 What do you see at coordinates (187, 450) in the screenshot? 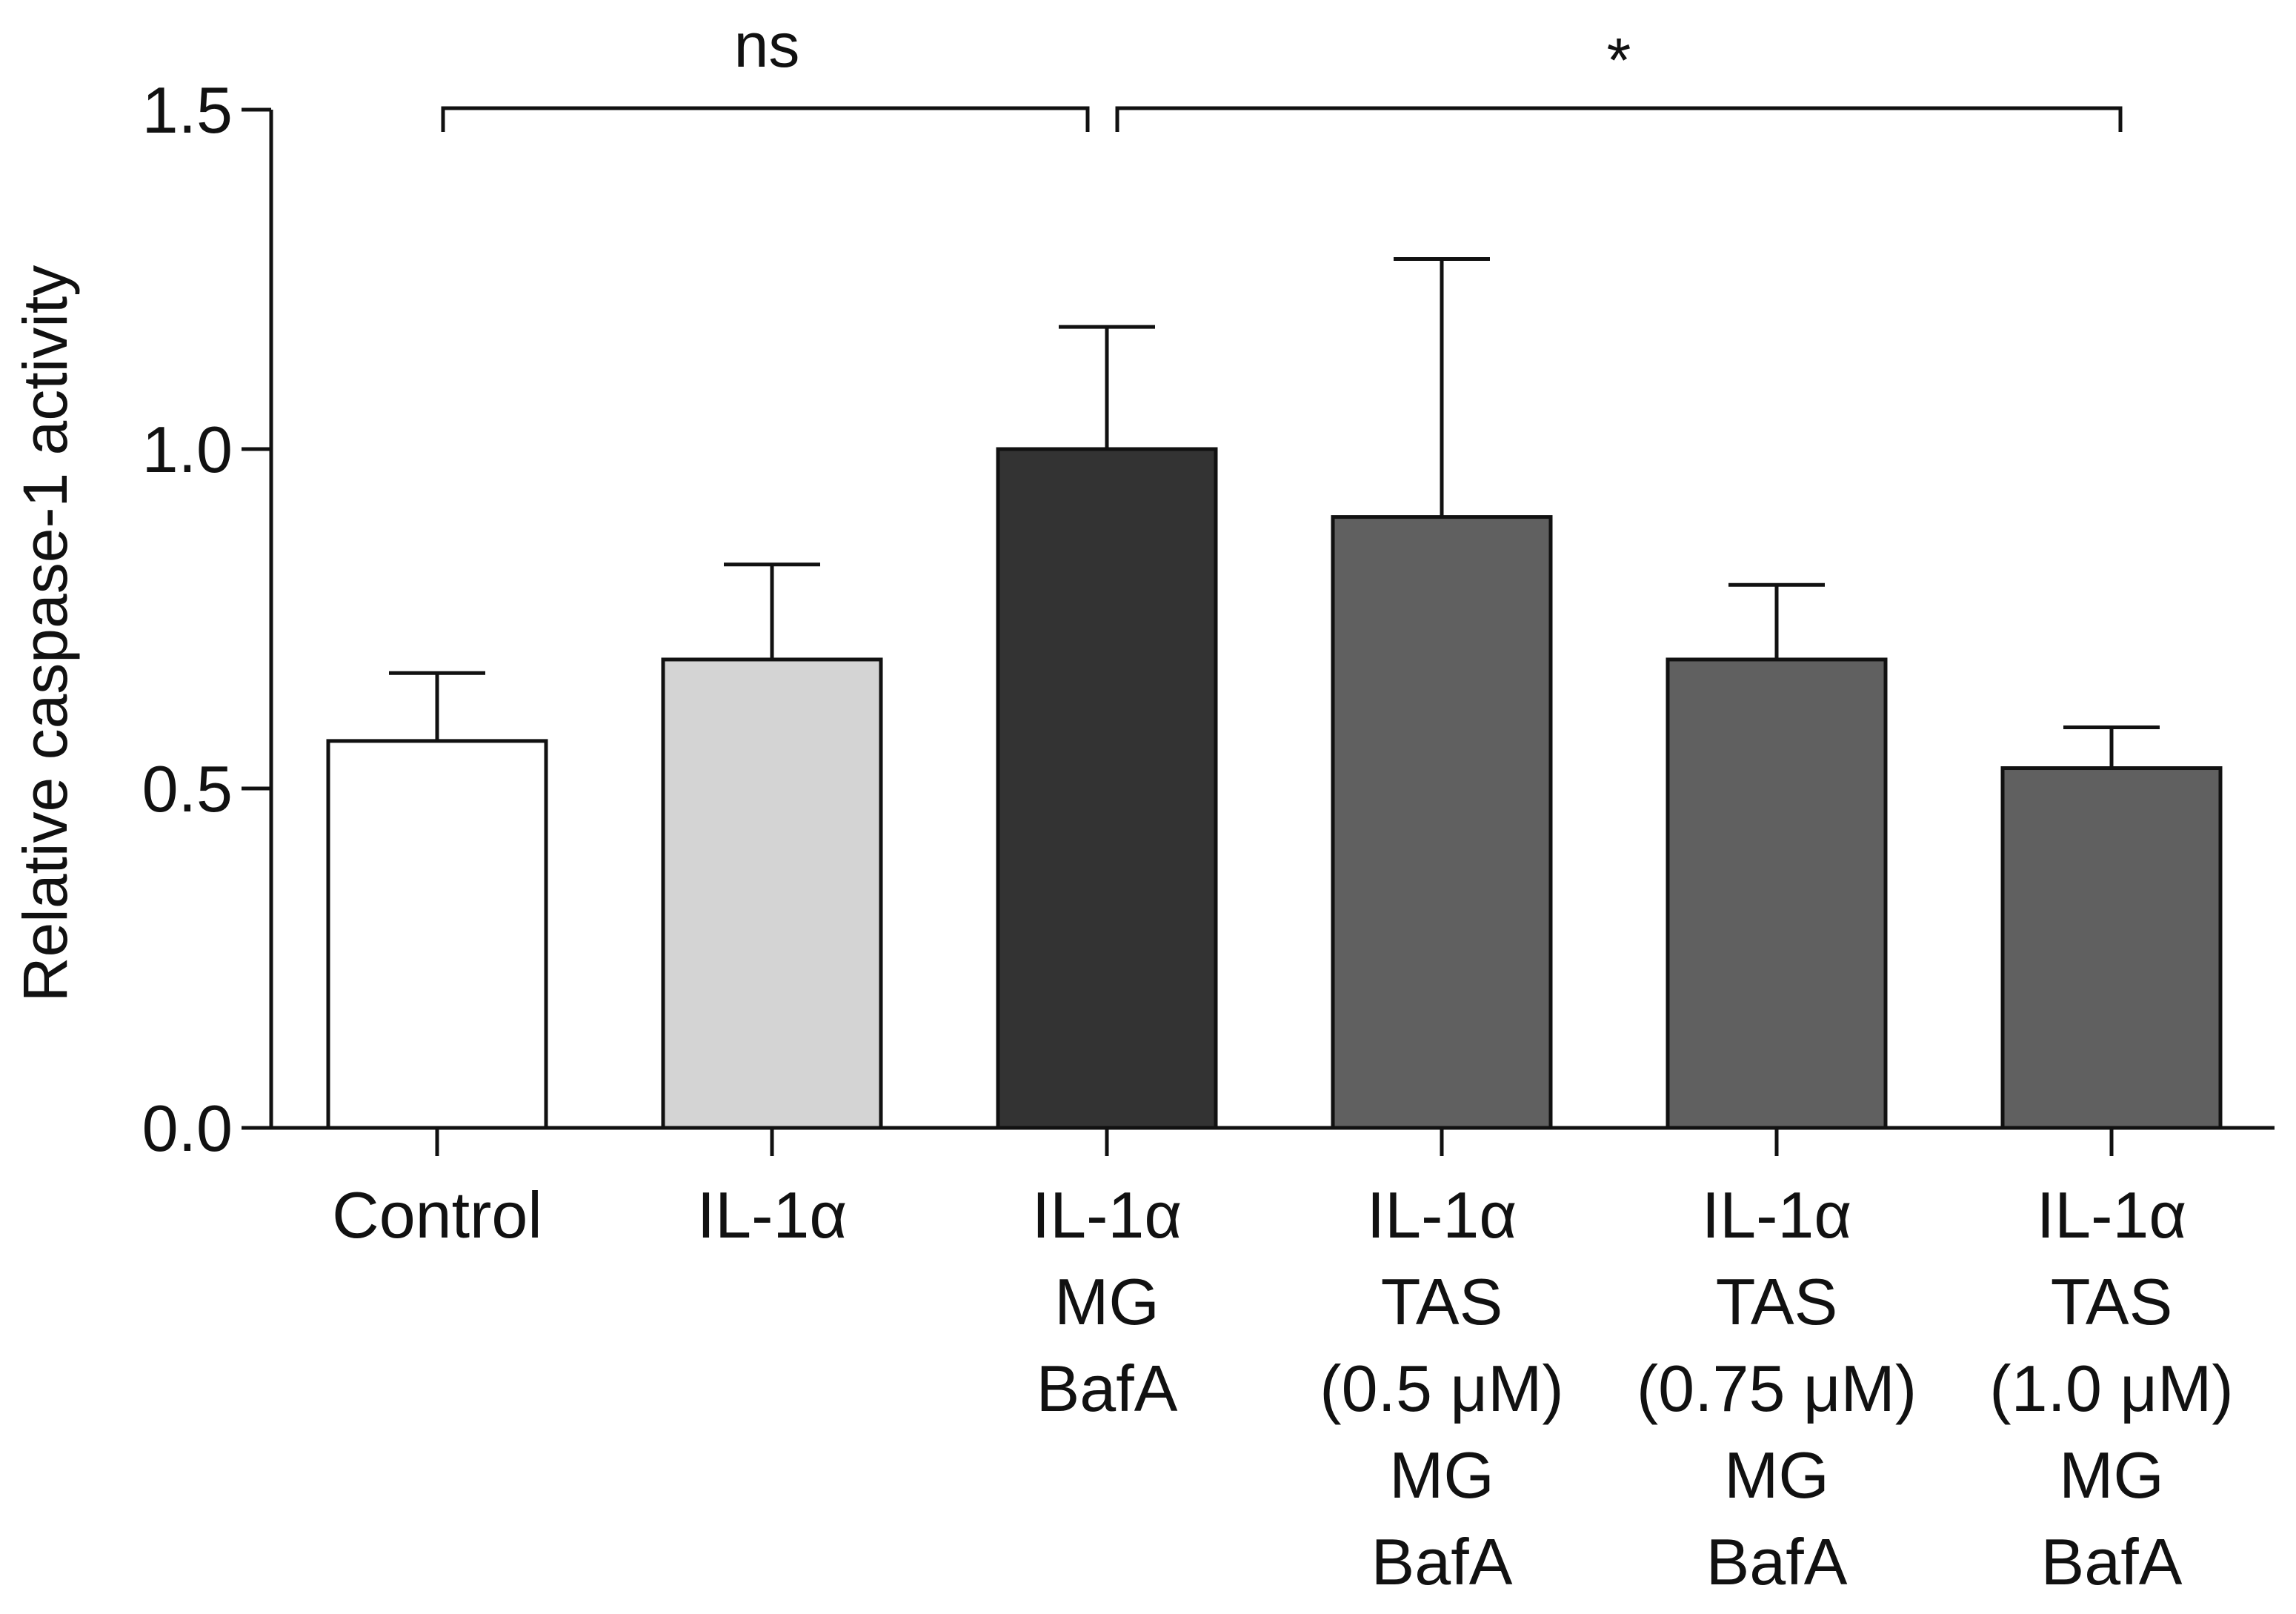
I see `y-tick-label: 1.0` at bounding box center [187, 450].